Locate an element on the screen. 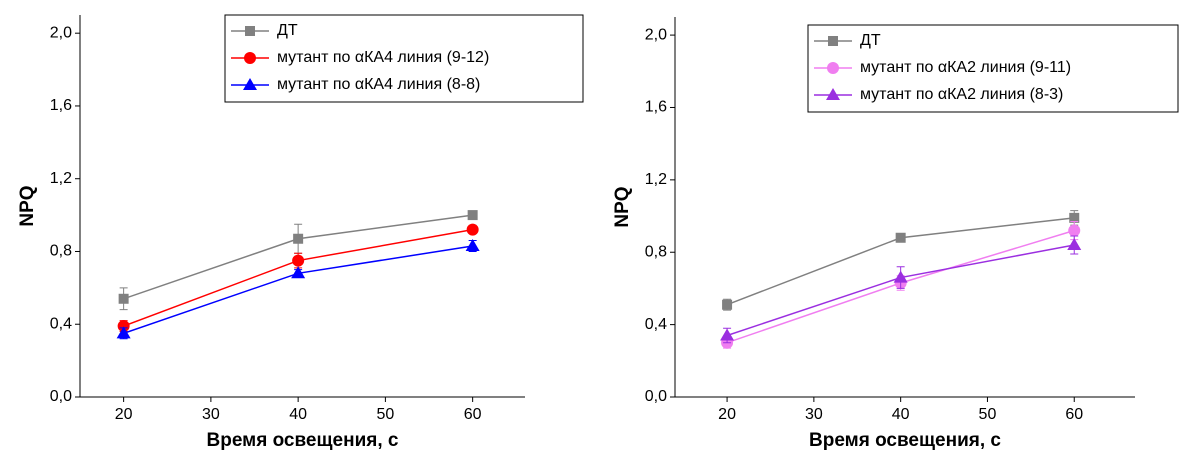  legend-label: мутант по αКА4 линия (9-12) is located at coordinates (383, 57).